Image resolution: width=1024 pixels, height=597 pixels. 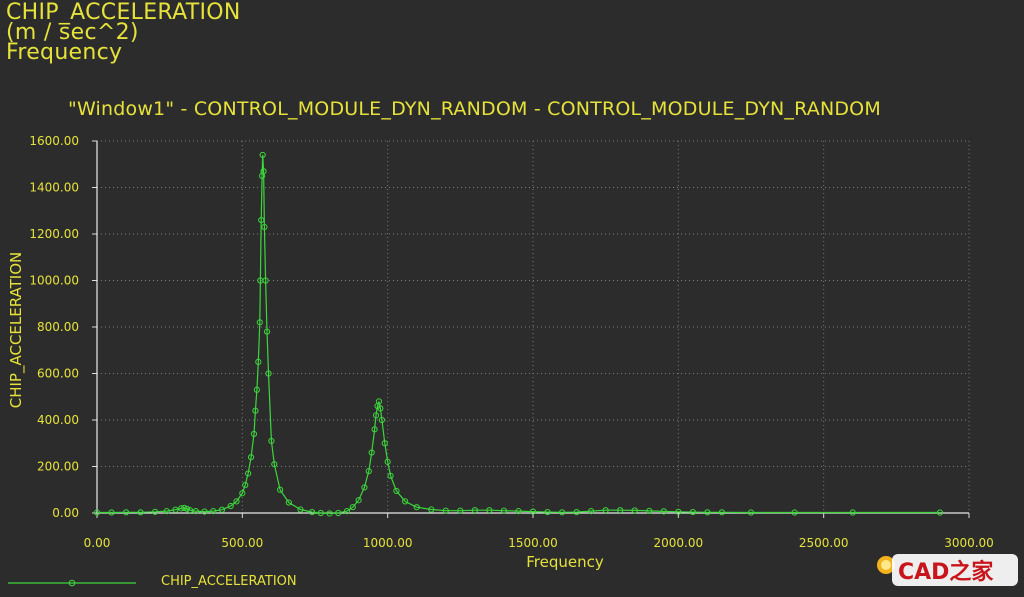 What do you see at coordinates (72, 32) in the screenshot?
I see `units-heading: (m / sec^2)` at bounding box center [72, 32].